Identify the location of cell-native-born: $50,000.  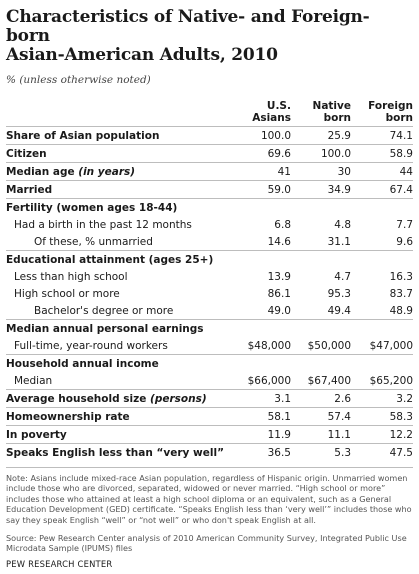
(329, 345).